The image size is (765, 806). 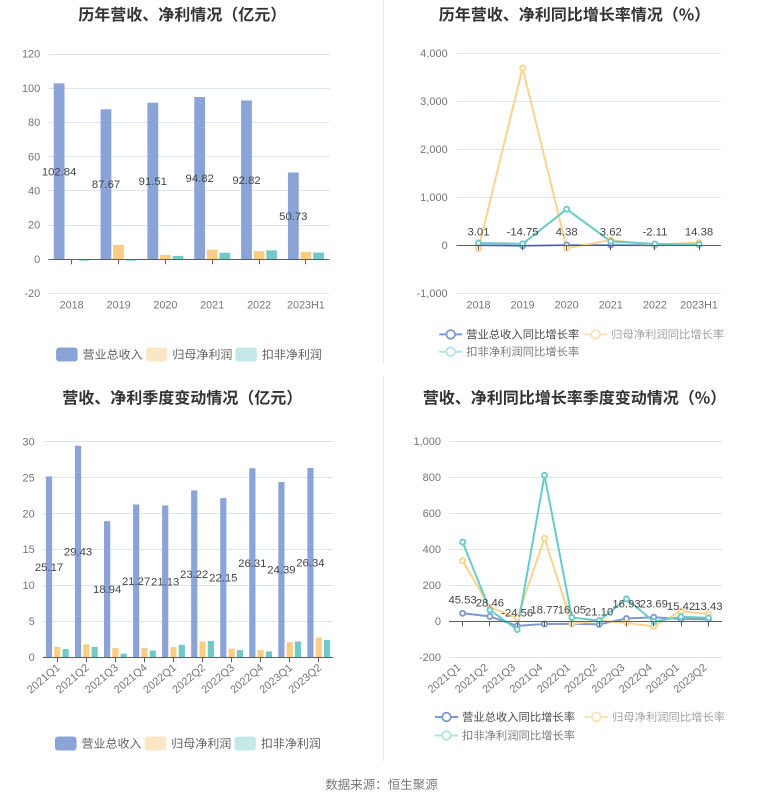 I want to click on svg-text: 120, so click(x=31, y=55).